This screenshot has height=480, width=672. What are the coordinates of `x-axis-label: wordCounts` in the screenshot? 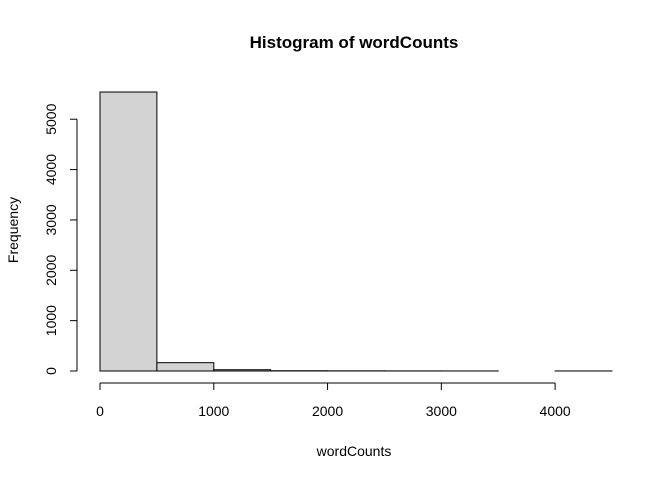 It's located at (354, 451).